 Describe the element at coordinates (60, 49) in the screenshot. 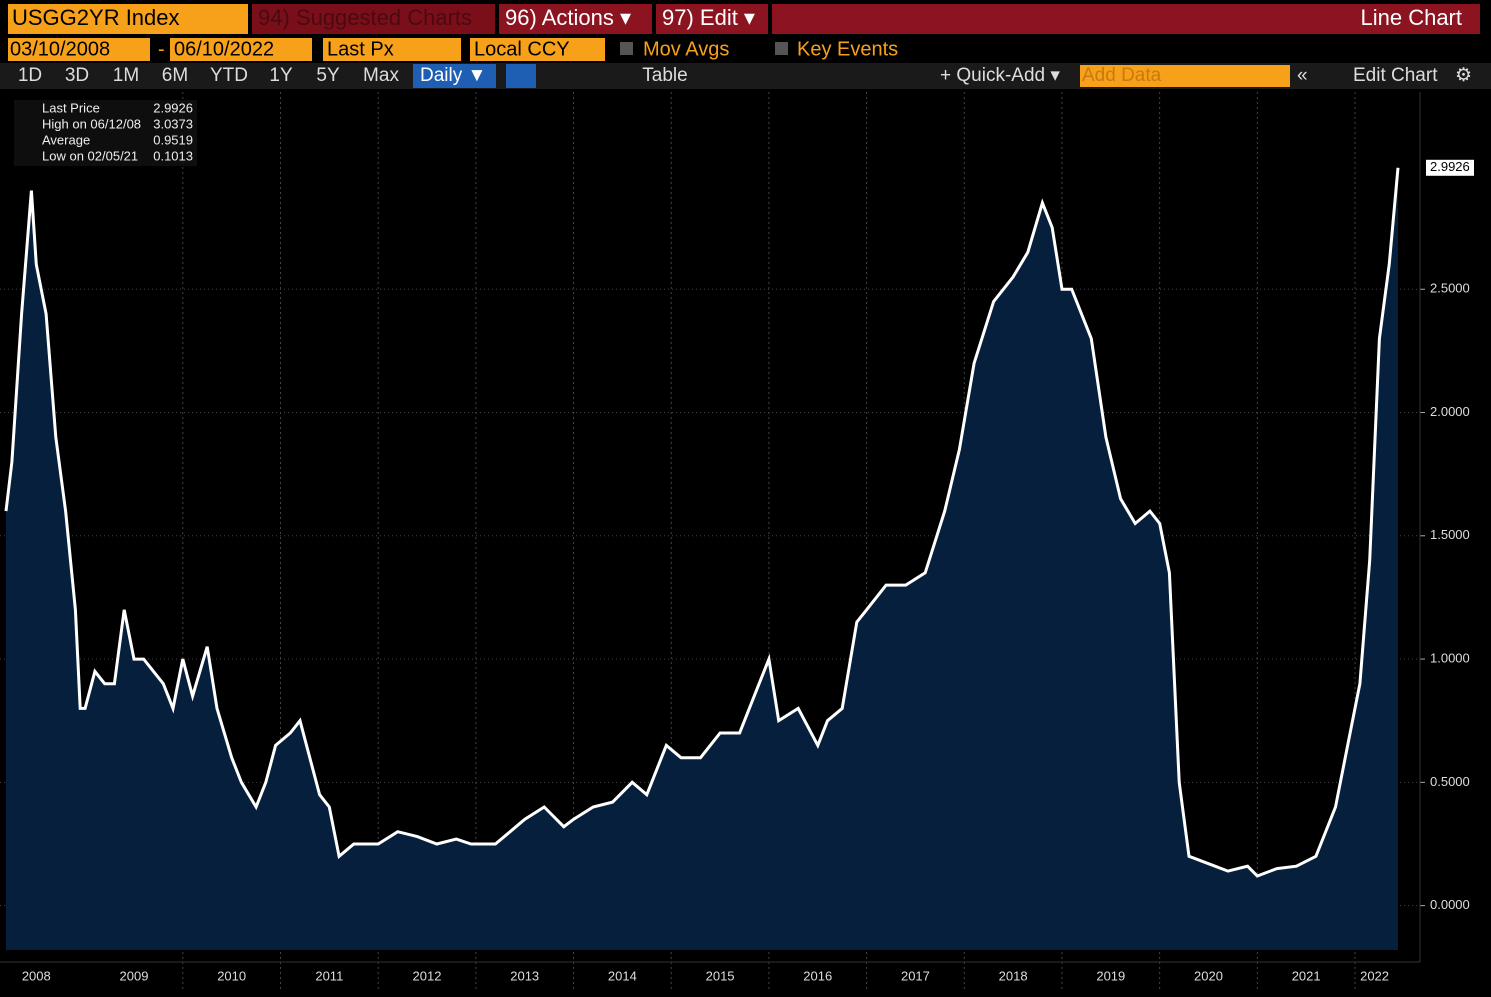

I see `start-date: 03/10/2008` at that location.